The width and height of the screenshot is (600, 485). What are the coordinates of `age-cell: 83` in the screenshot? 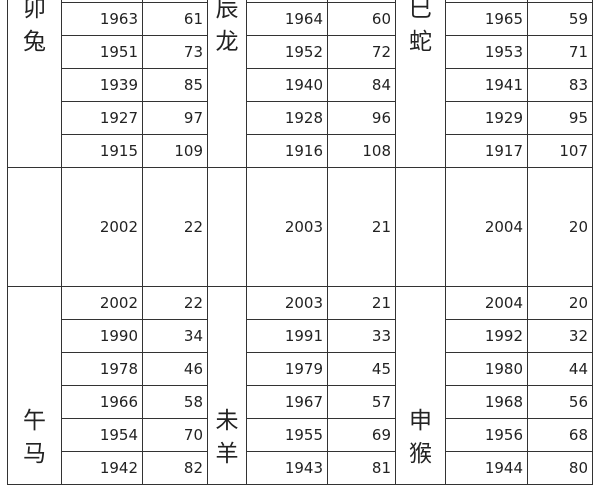 It's located at (560, 85).